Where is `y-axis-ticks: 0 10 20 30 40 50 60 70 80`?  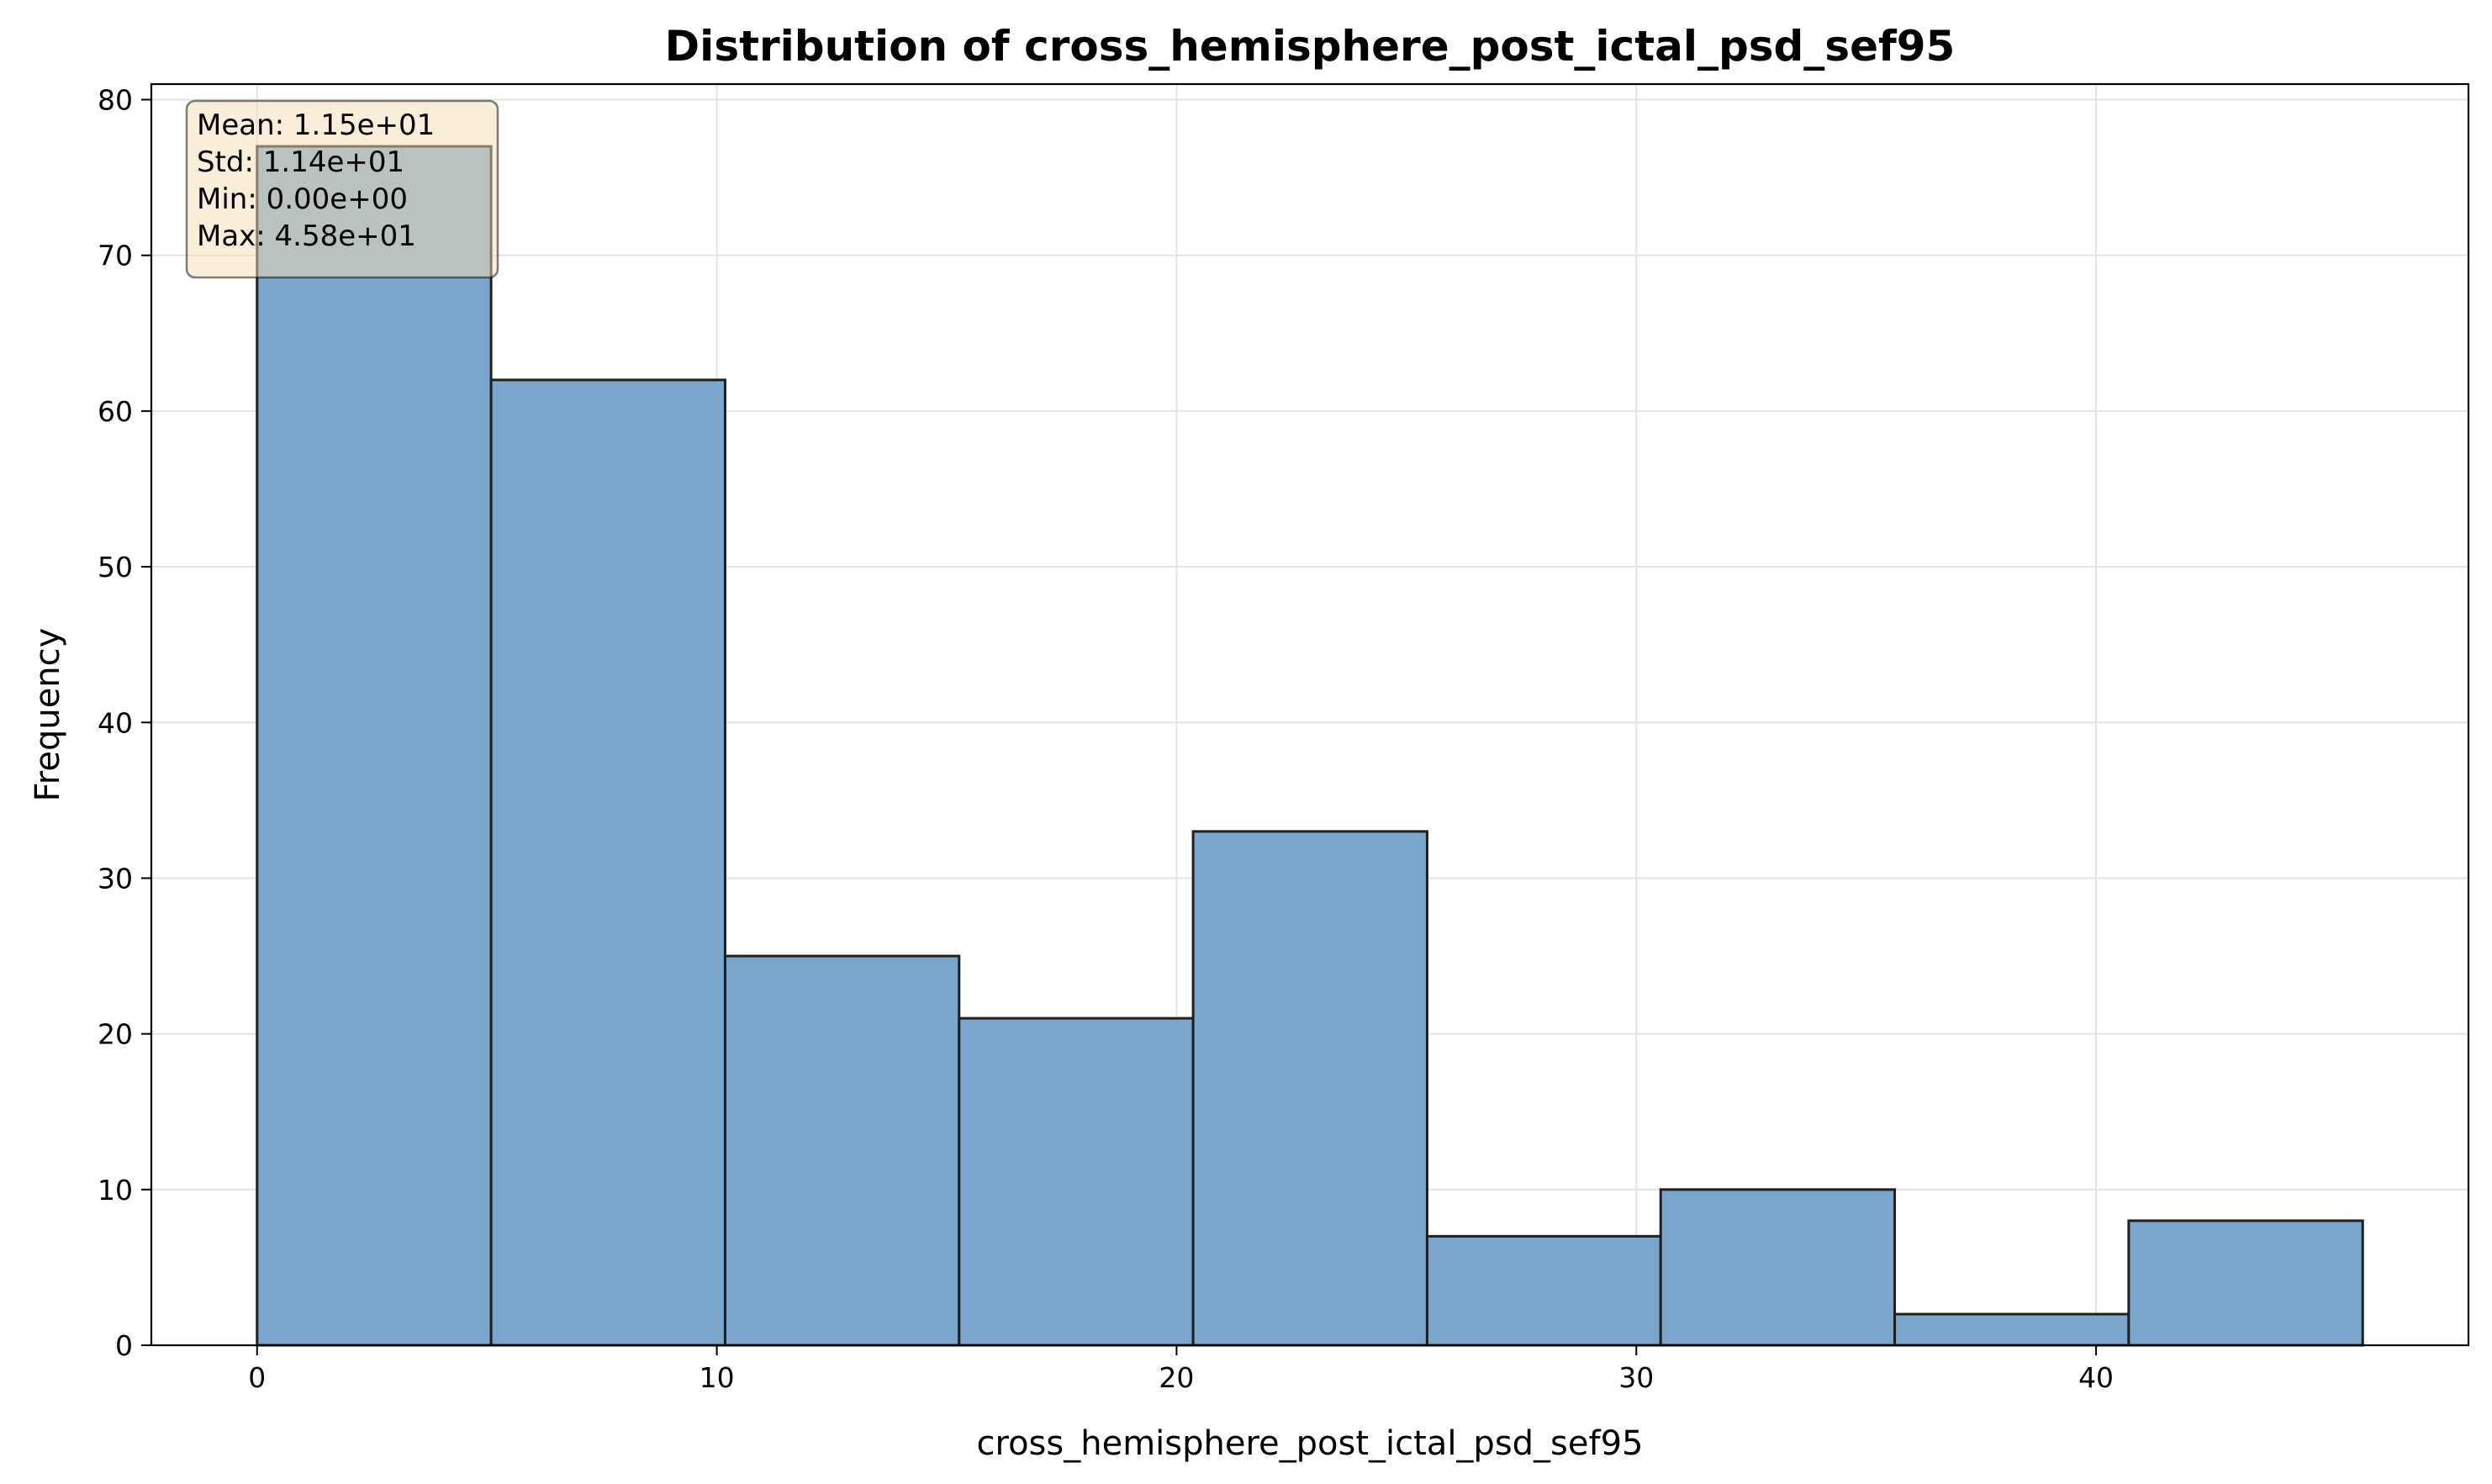 y-axis-ticks: 0 10 20 30 40 50 60 70 80 is located at coordinates (125, 723).